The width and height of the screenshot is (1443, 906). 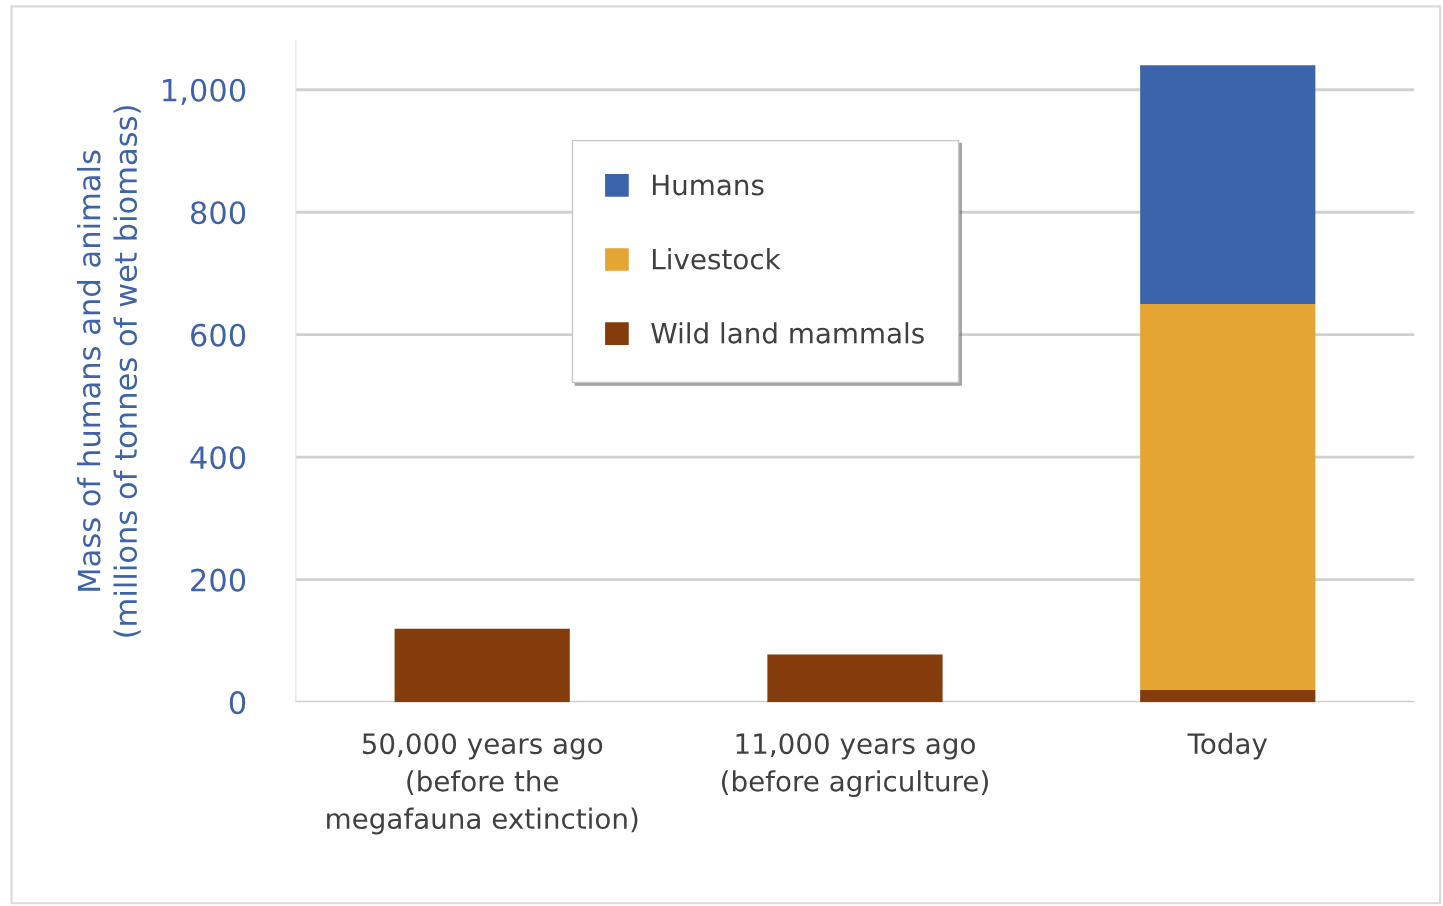 I want to click on x-tick-label: 11,000 years ago (before agriculture), so click(x=855, y=765).